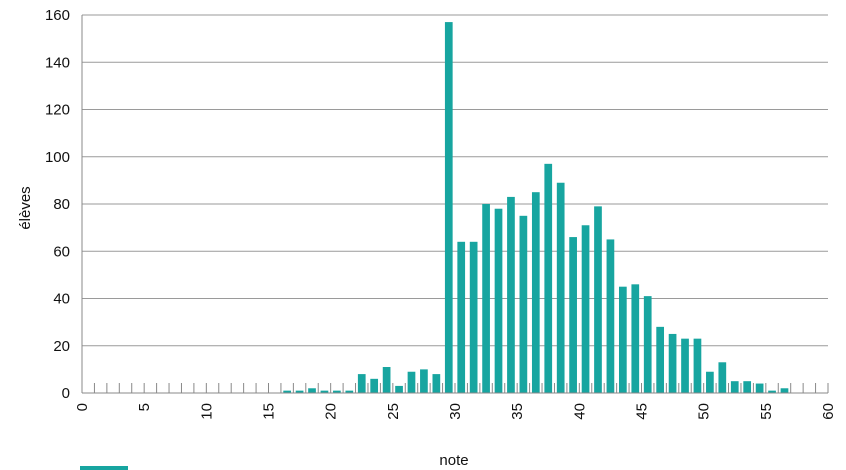 The height and width of the screenshot is (470, 846). What do you see at coordinates (269, 411) in the screenshot?
I see `x-tick-label: 15` at bounding box center [269, 411].